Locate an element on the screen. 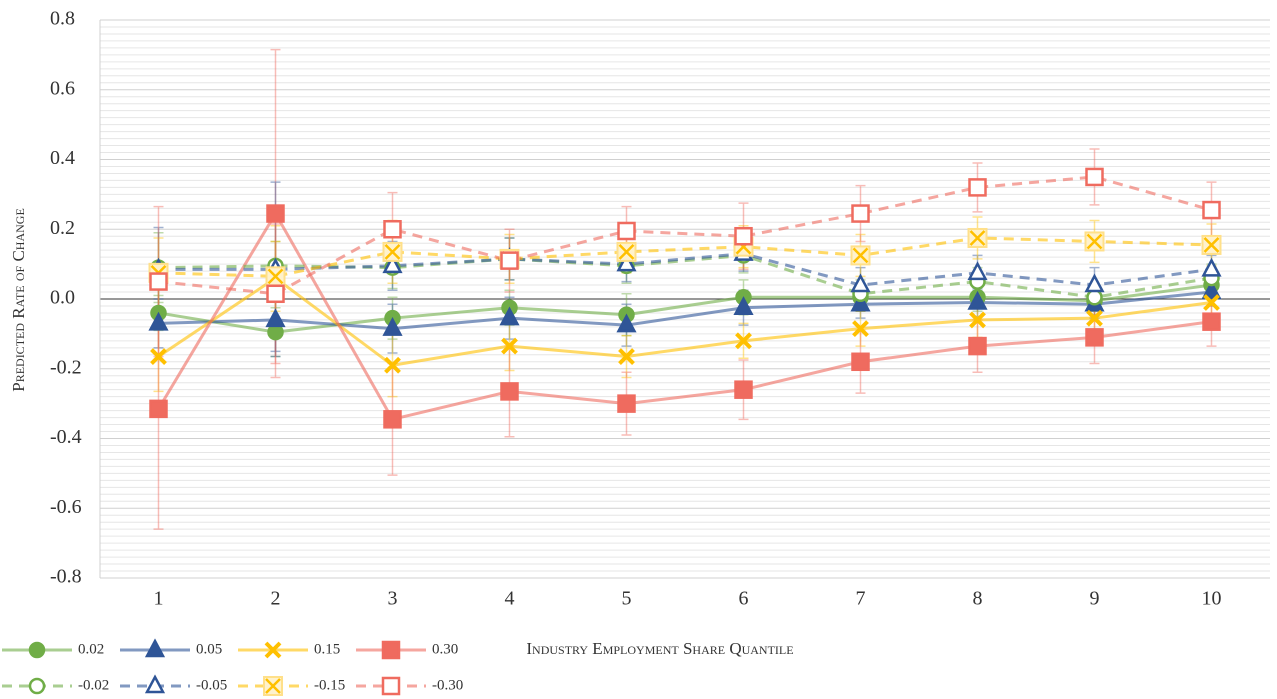 The image size is (1277, 699). y-axis-title: Predicted Rate of Change is located at coordinates (18, 300).